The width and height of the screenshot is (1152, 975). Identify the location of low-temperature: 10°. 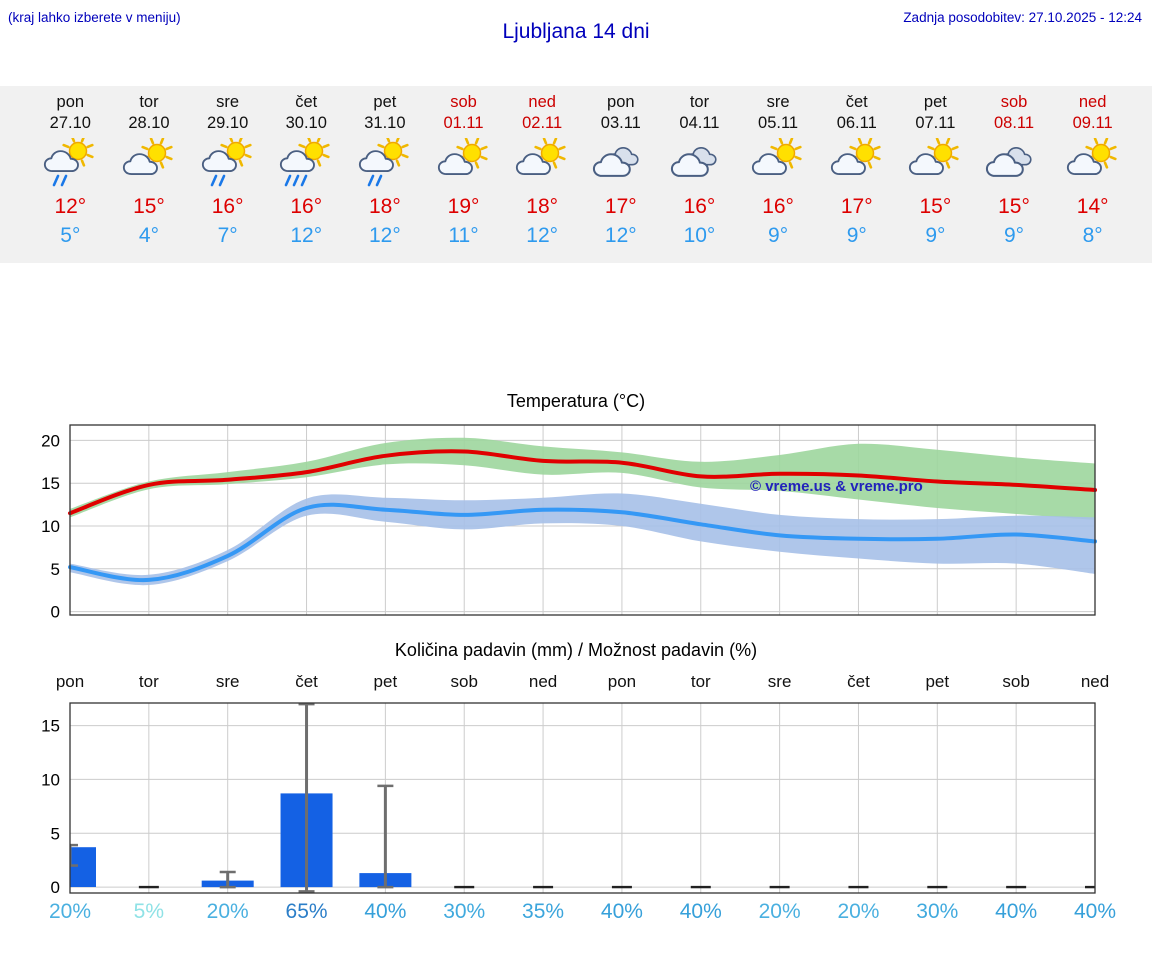
(699, 235).